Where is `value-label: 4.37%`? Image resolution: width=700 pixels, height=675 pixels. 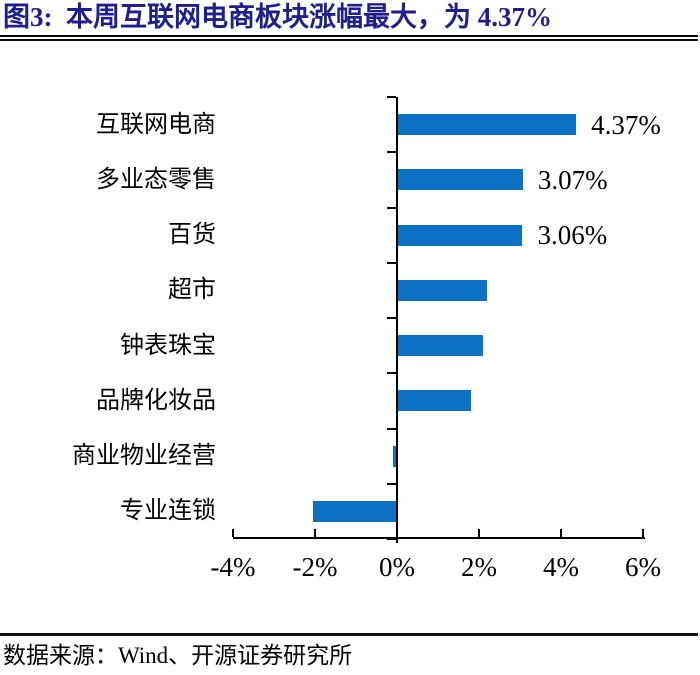 value-label: 4.37% is located at coordinates (626, 124).